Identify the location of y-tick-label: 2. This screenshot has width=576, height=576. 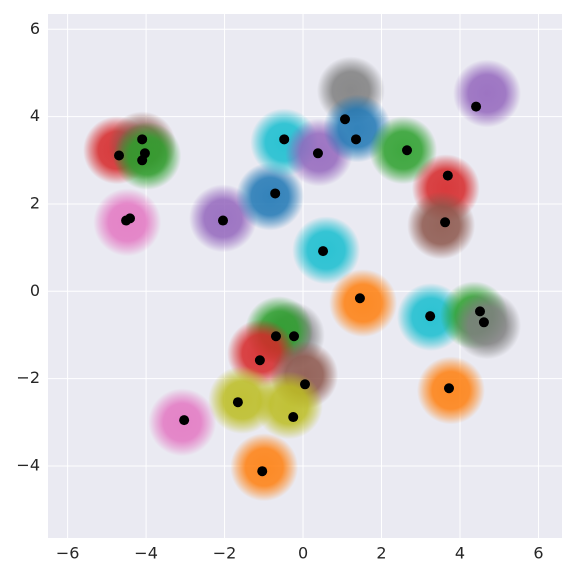
(35, 202).